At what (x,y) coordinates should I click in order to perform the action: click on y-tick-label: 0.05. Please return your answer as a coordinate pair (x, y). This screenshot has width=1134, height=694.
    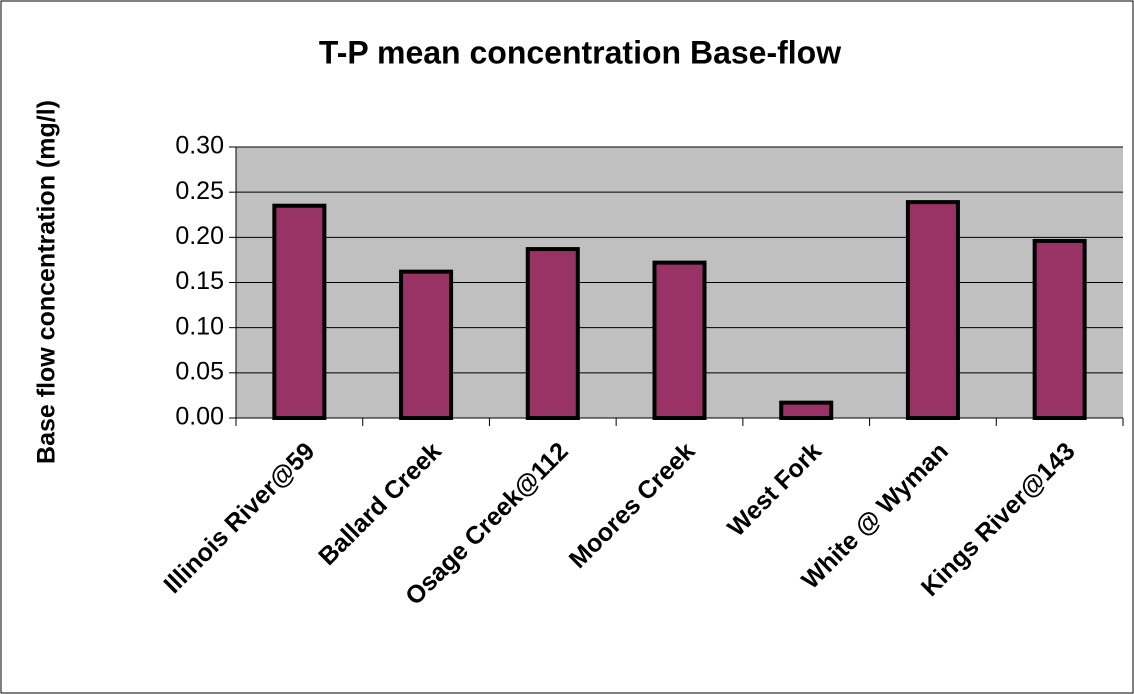
    Looking at the image, I should click on (199, 371).